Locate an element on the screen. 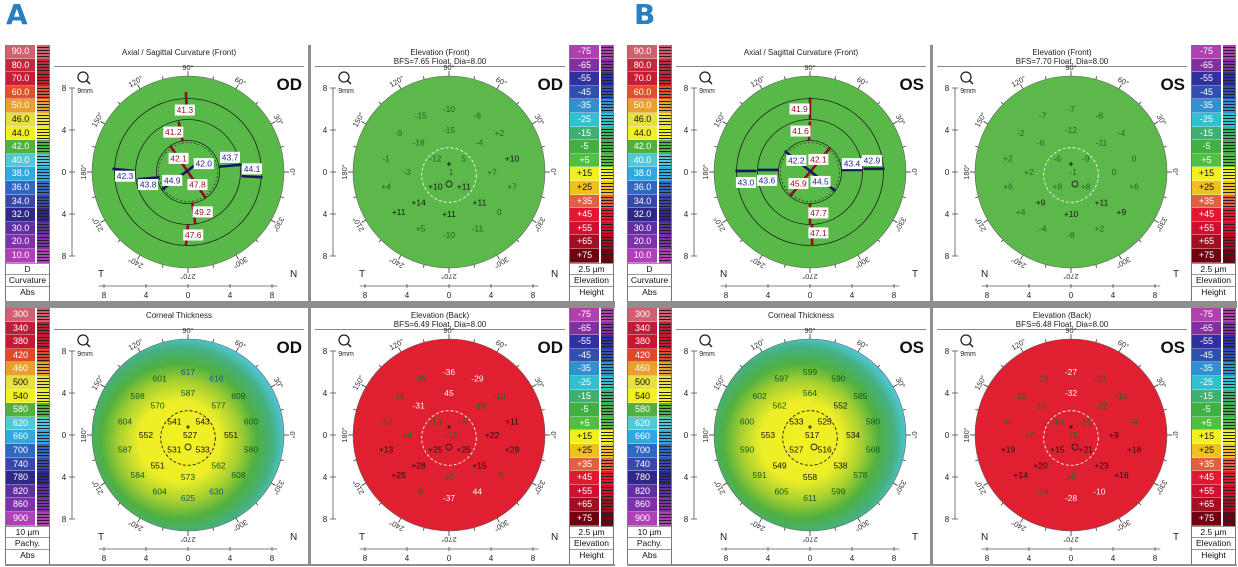 The width and height of the screenshot is (1238, 567). meridian-keratometry-value: 43.6 is located at coordinates (767, 180).